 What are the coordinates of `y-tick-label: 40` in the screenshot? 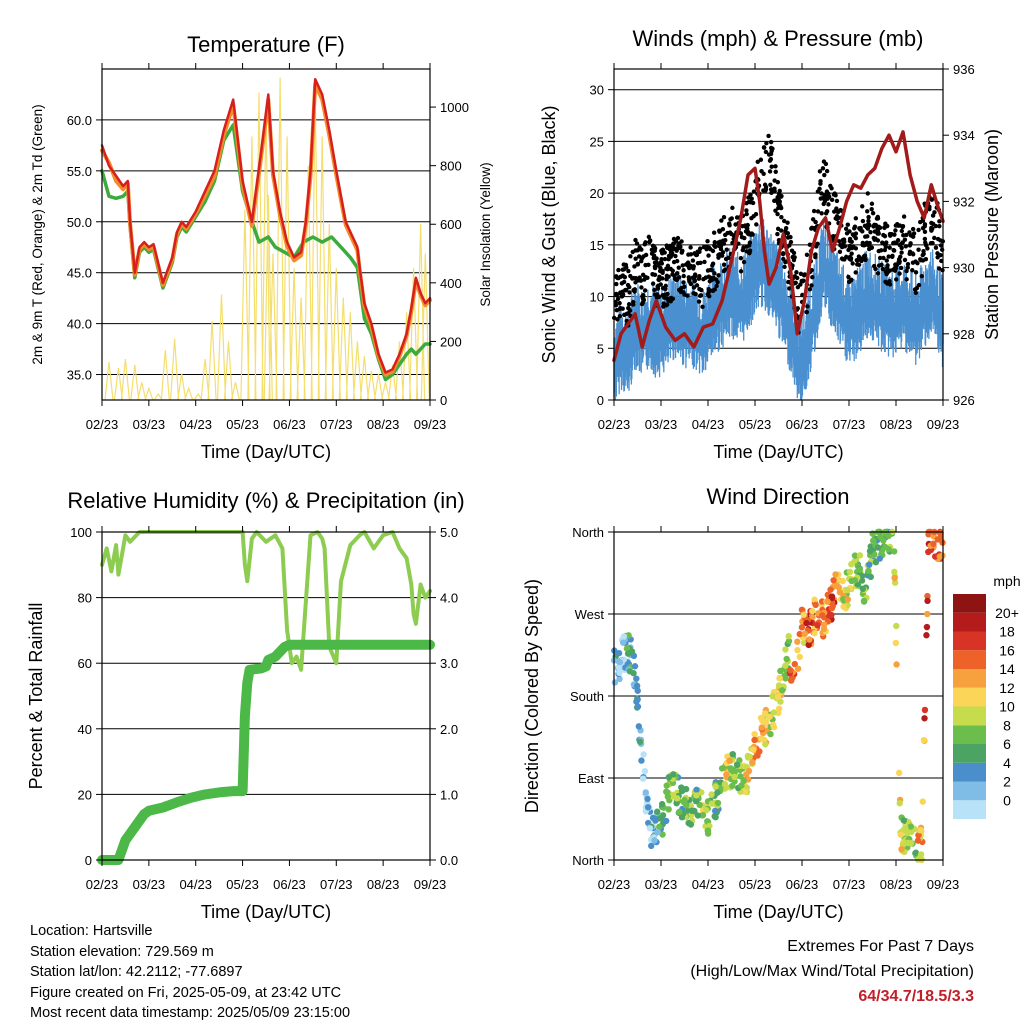 It's located at (85, 729).